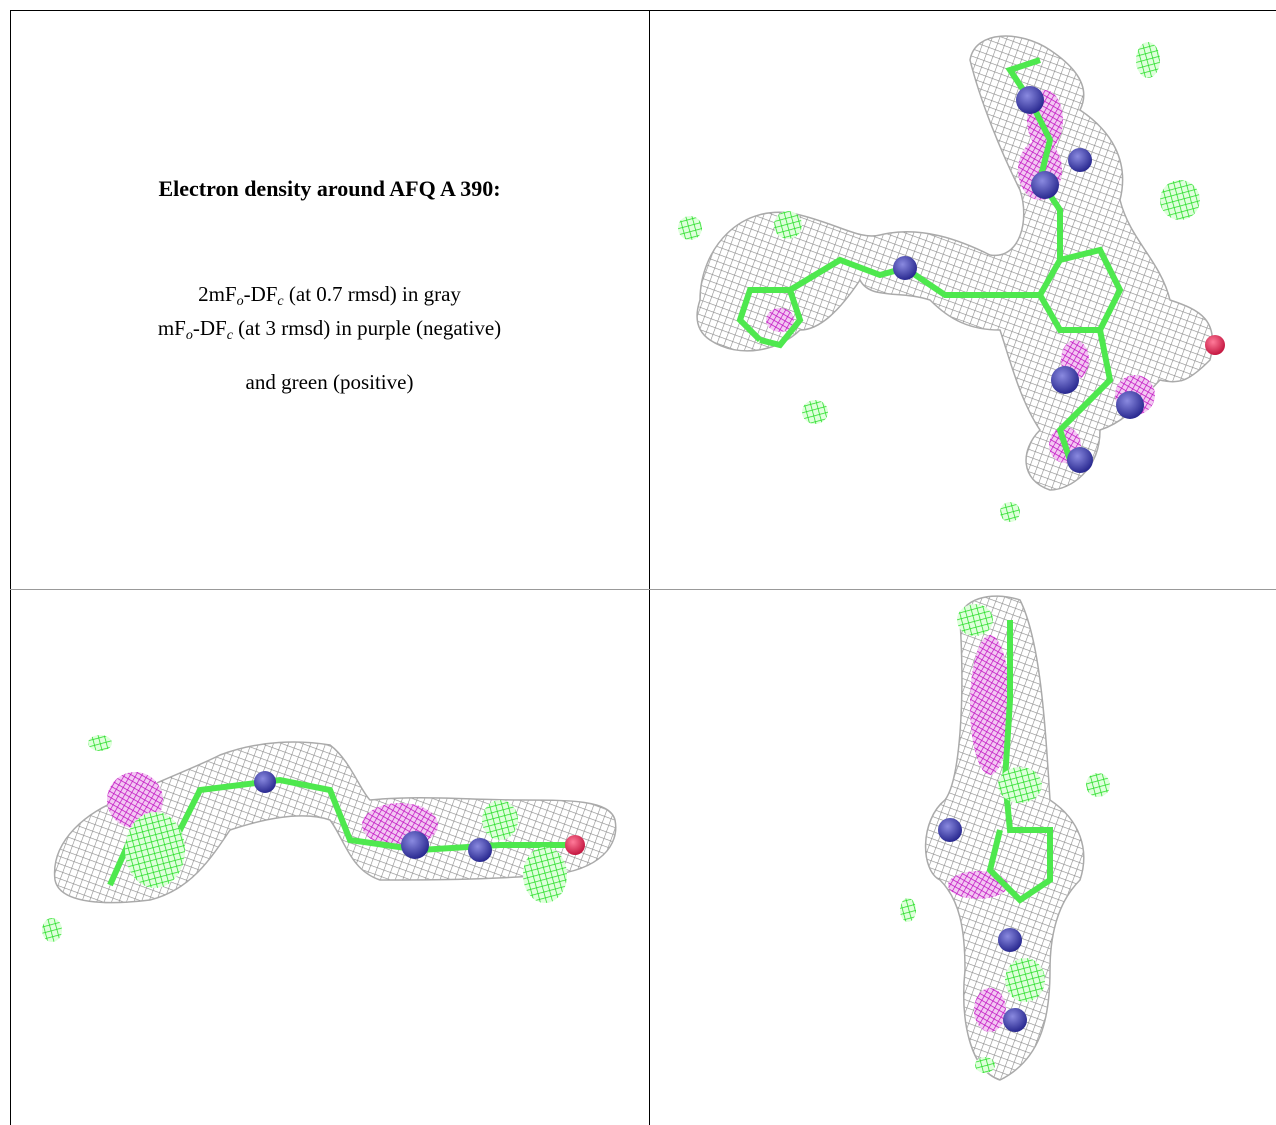  Describe the element at coordinates (367, 328) in the screenshot. I see `legend-text: (at 3 rmsd) in purple (negative)` at that location.